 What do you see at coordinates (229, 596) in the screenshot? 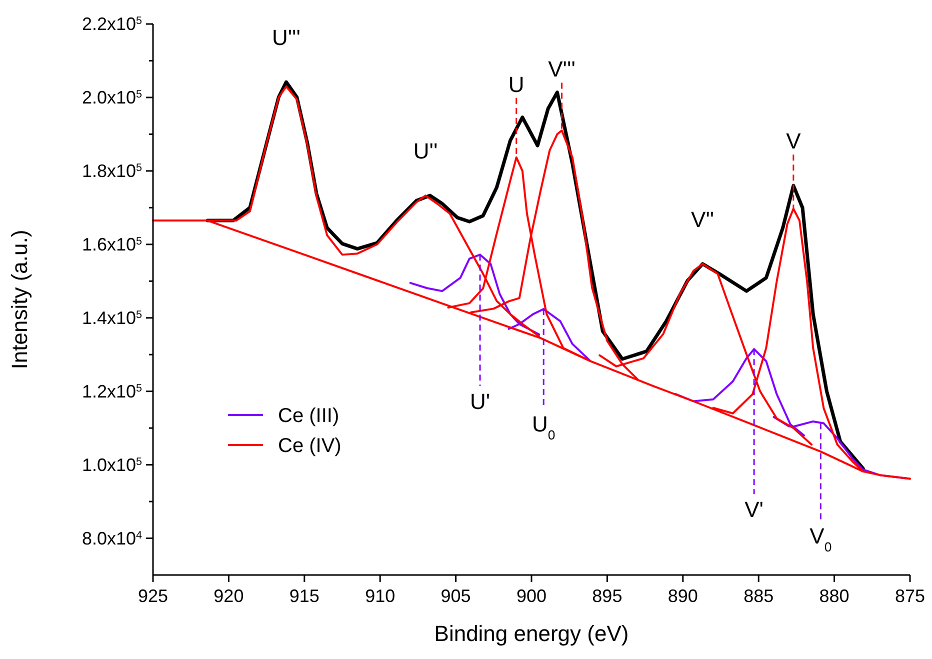
I see `x-tick-label: 920` at bounding box center [229, 596].